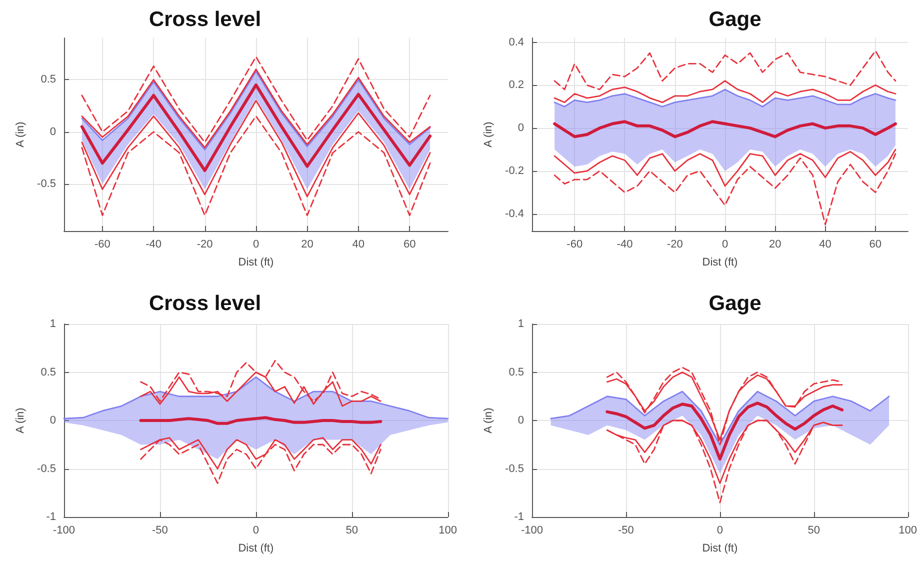 Image resolution: width=920 pixels, height=571 pixels. I want to click on y-tick-label: 0.2, so click(516, 85).